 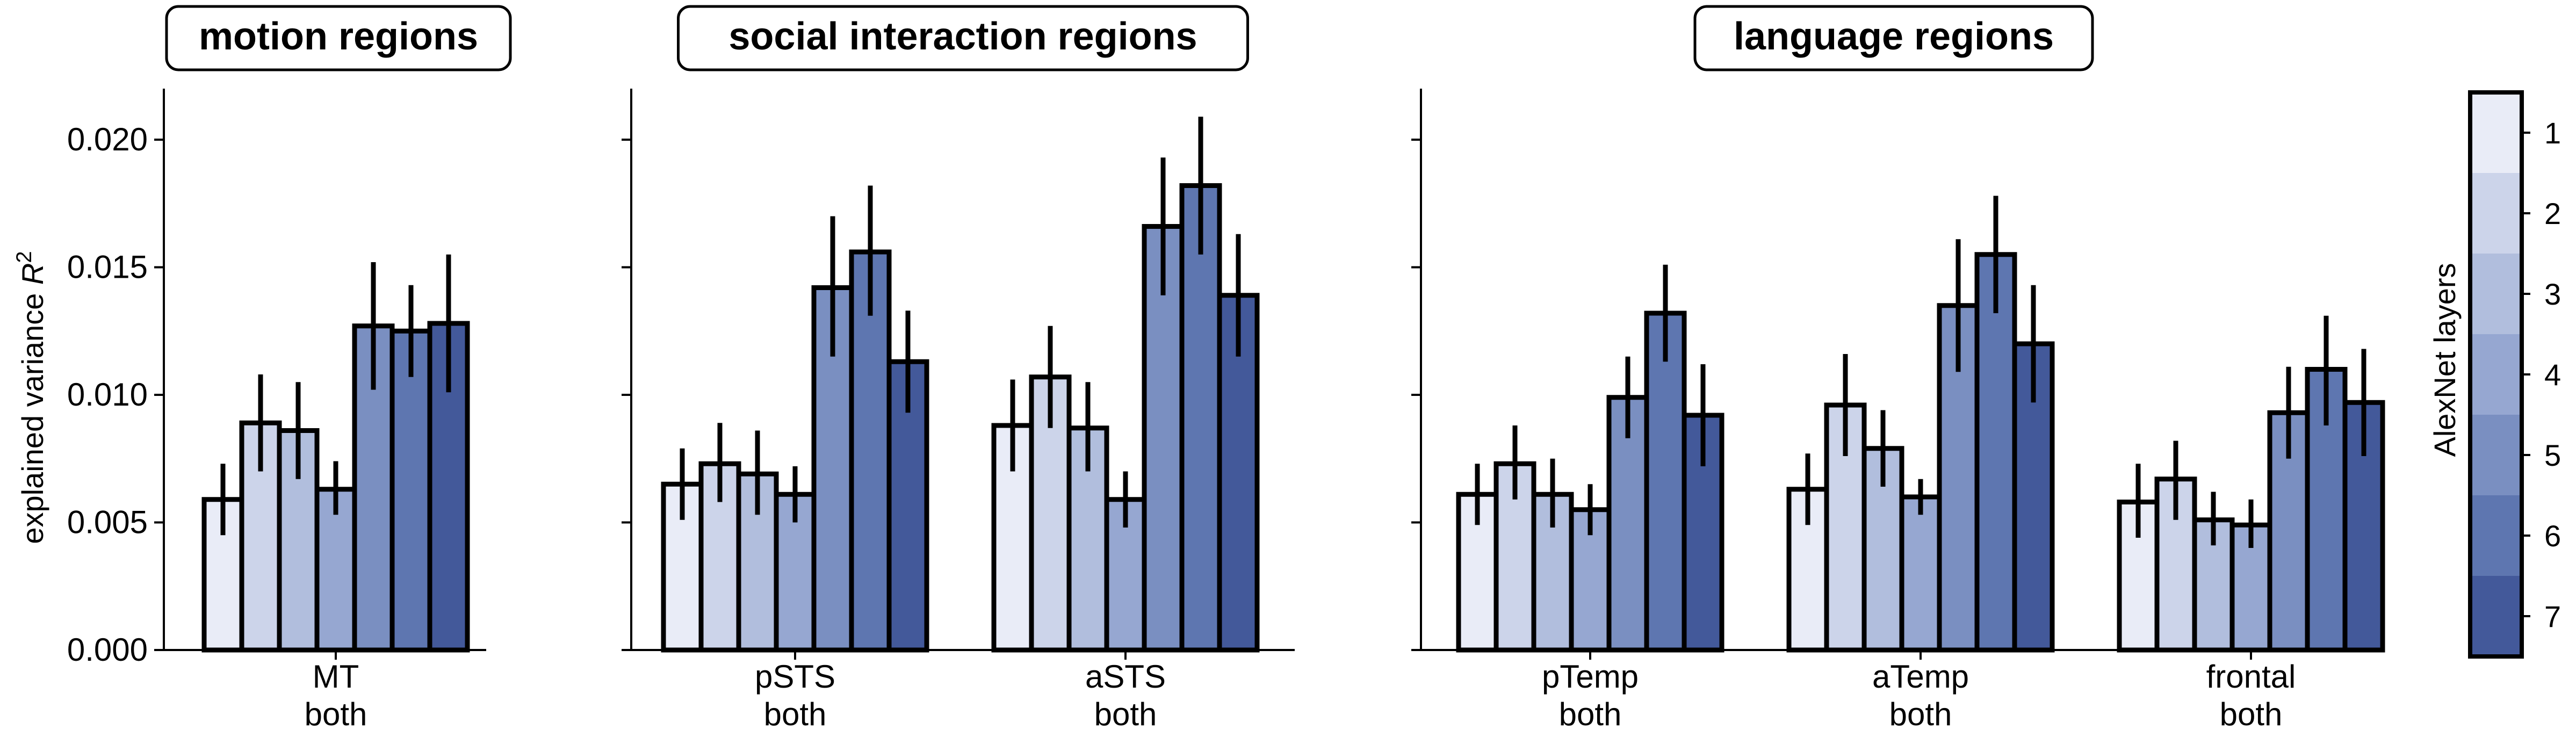 I want to click on x-tick-label: pSTS, so click(x=795, y=677).